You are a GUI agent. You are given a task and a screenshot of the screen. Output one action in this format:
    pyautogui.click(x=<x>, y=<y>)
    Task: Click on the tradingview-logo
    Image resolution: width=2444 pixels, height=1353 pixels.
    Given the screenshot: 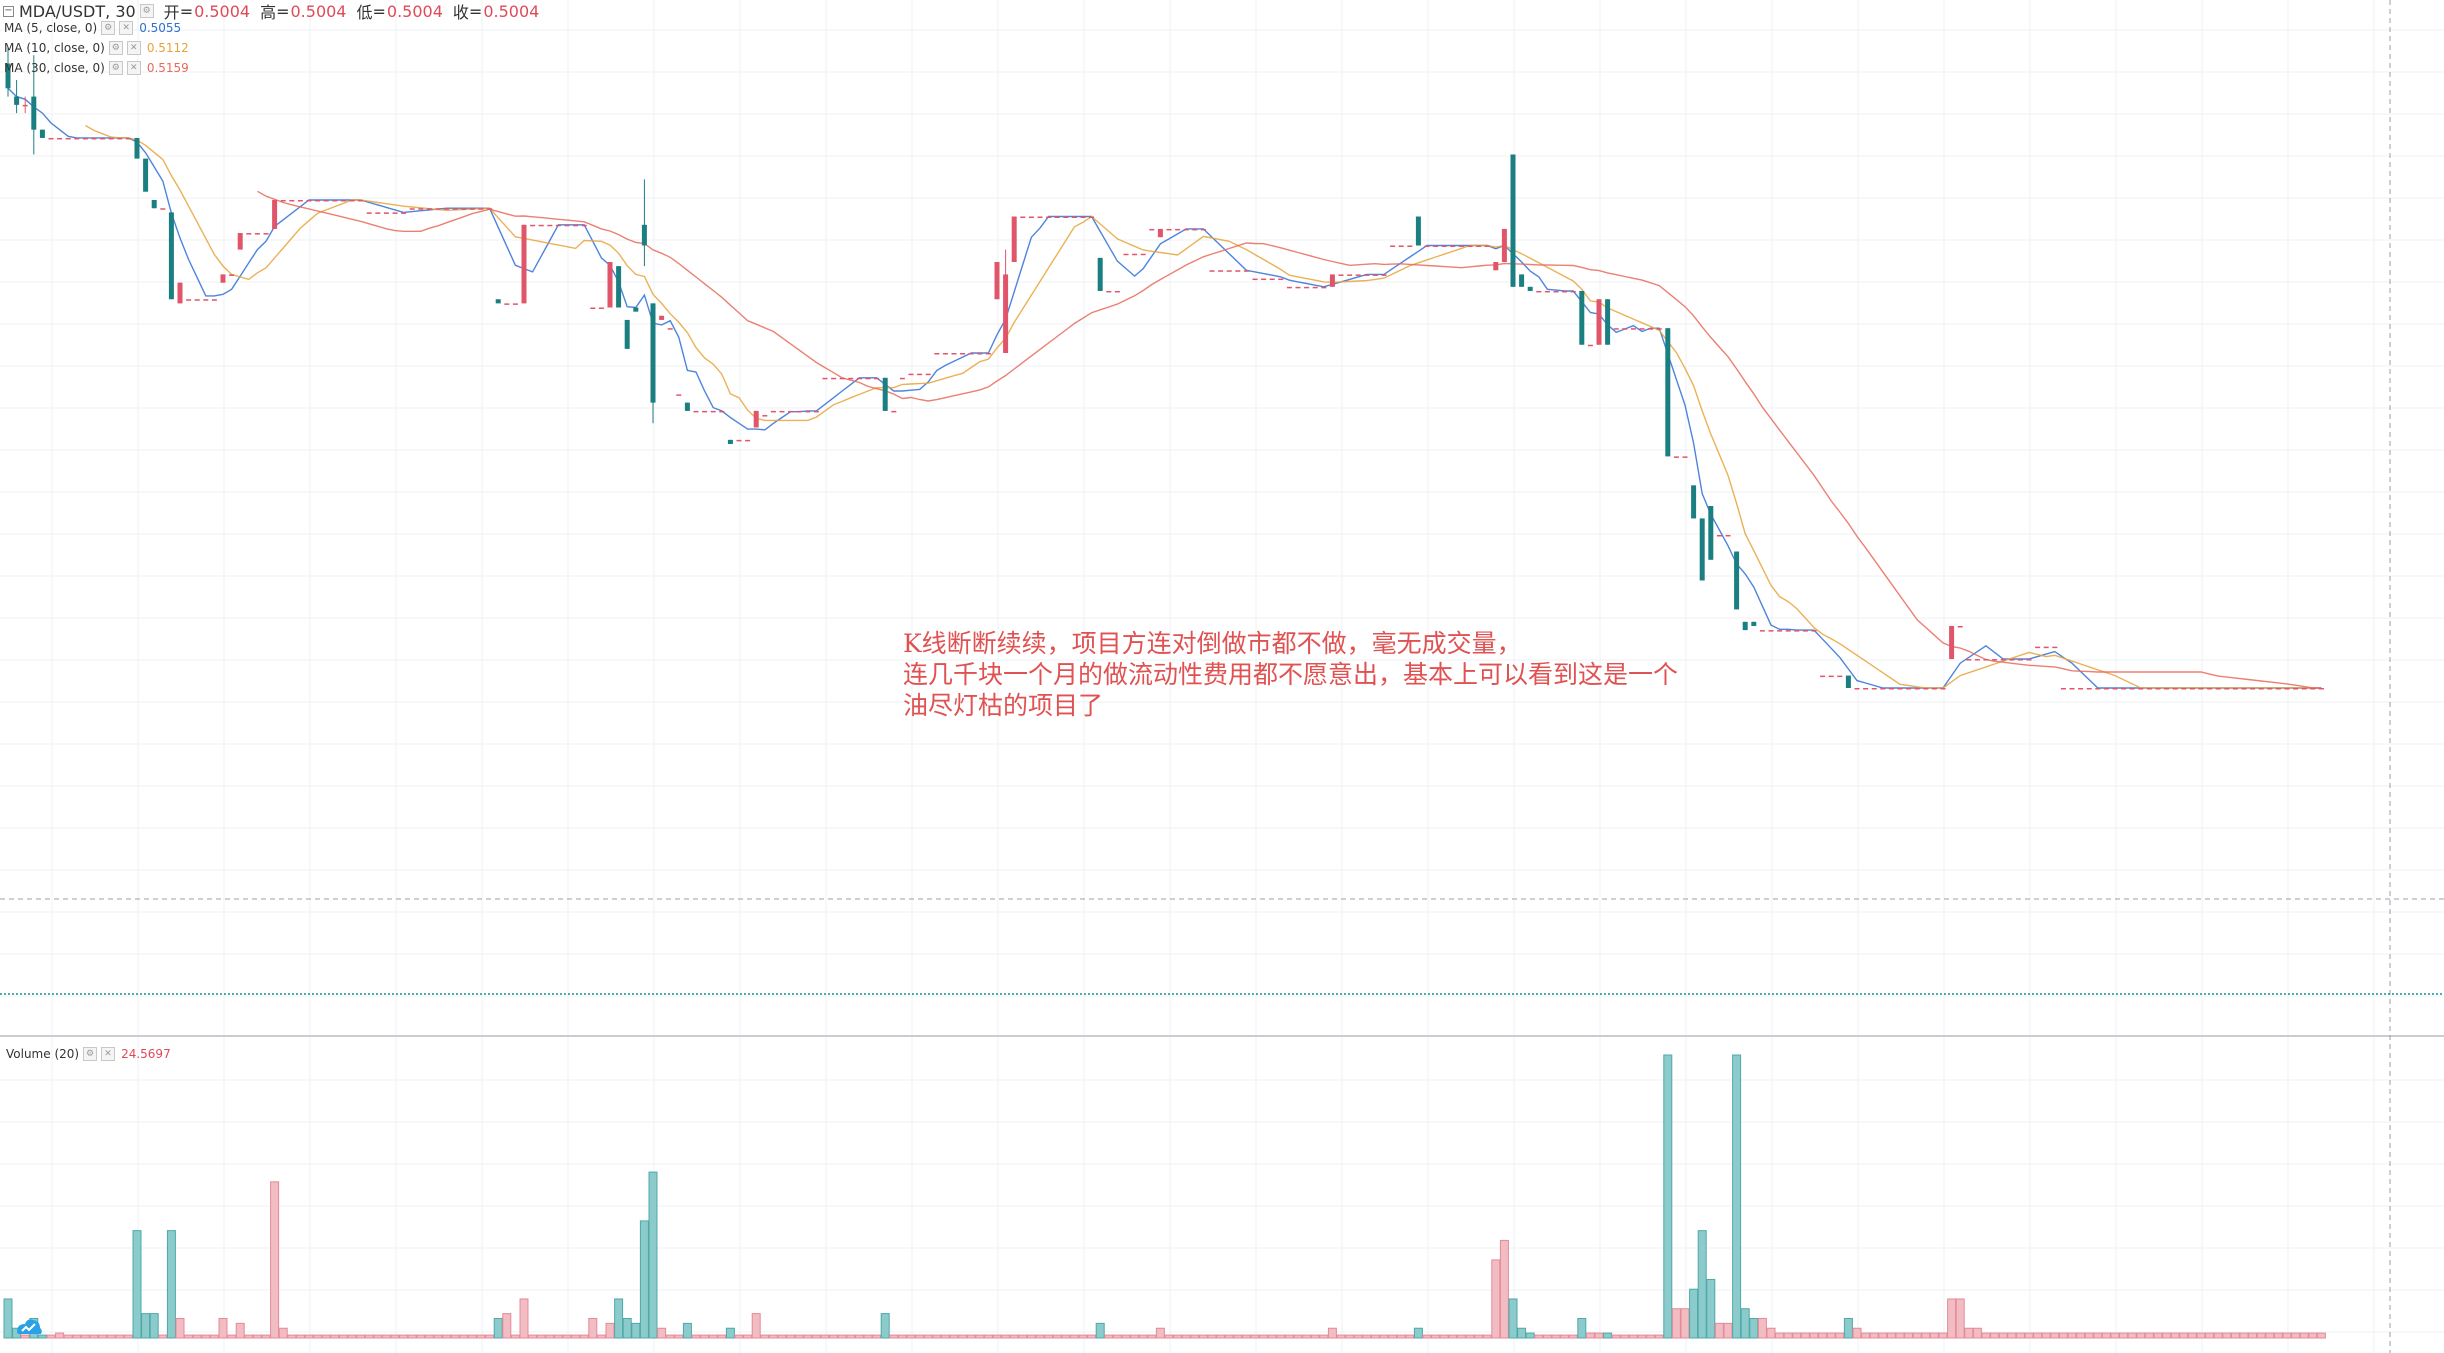 What is the action you would take?
    pyautogui.click(x=29, y=1325)
    